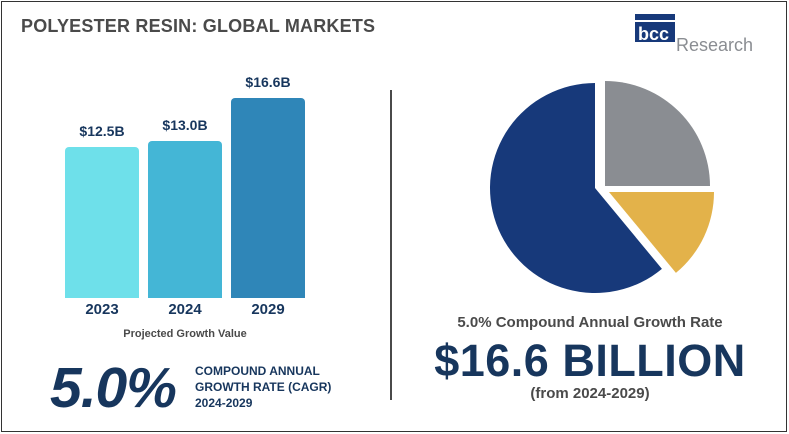 The image size is (789, 434). I want to click on svg-text: Research, so click(714, 45).